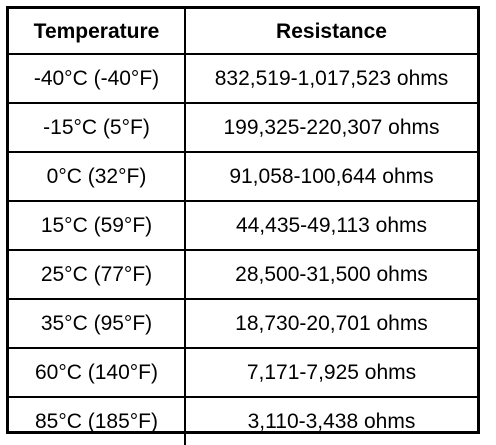  What do you see at coordinates (330, 274) in the screenshot?
I see `resistance-cell: 28,500-31,500 ohms` at bounding box center [330, 274].